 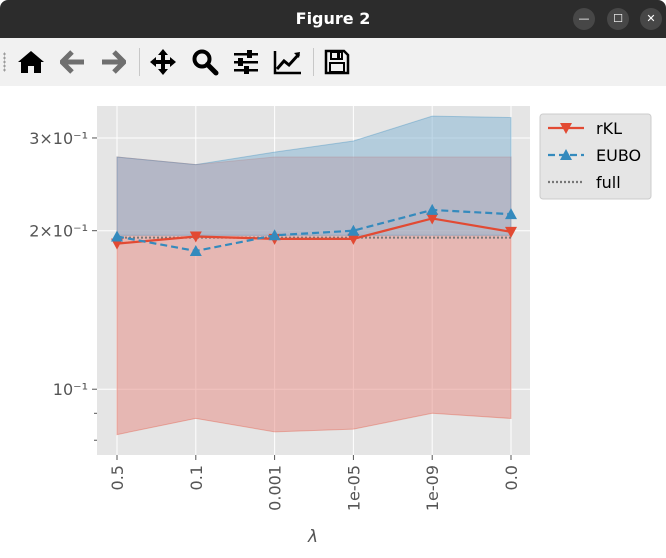 I want to click on edit-axis-button, so click(x=288, y=62).